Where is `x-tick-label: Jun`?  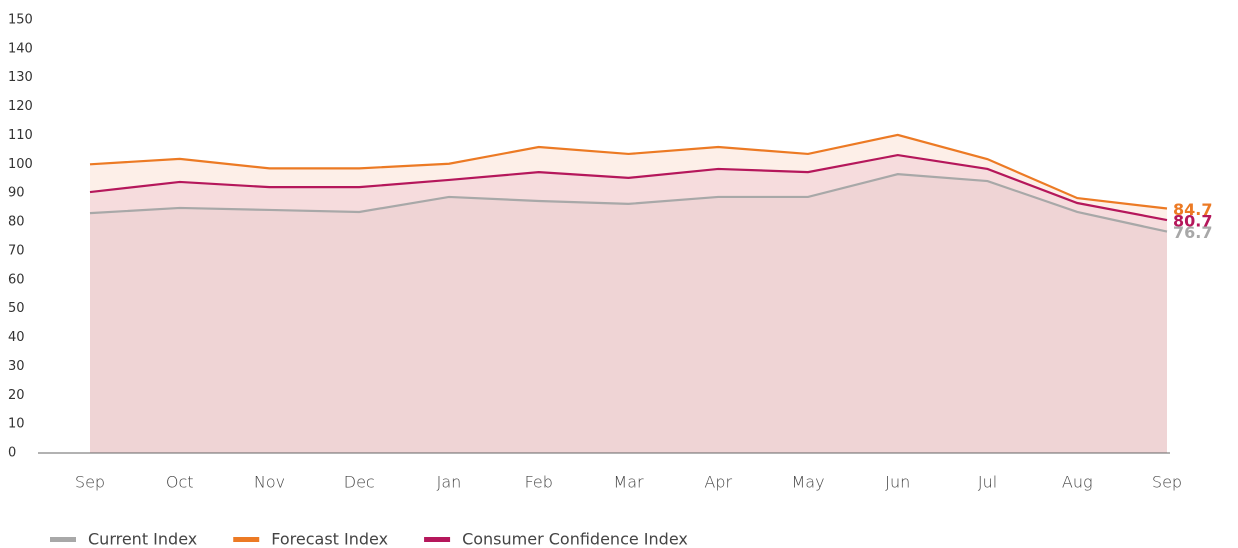 x-tick-label: Jun is located at coordinates (897, 482).